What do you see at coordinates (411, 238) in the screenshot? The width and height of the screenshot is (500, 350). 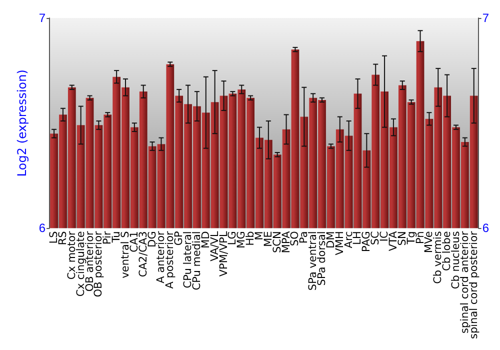 I see `x-tick-label: Tg` at bounding box center [411, 238].